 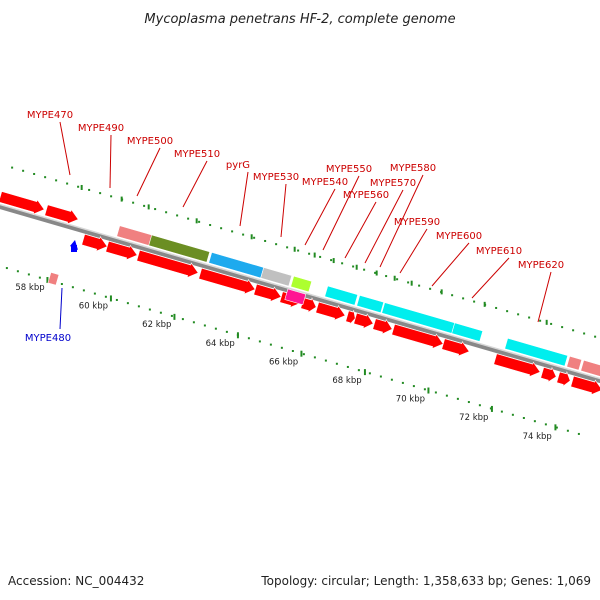 I want to click on gene-label: MYPE500, so click(x=150, y=141).